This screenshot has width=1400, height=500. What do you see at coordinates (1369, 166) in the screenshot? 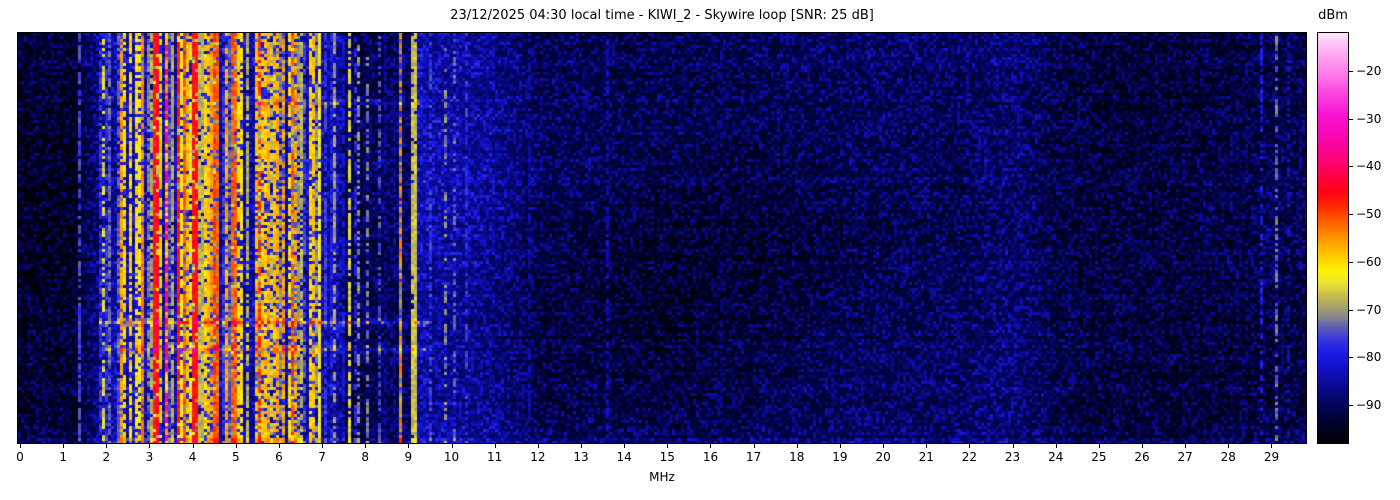
I see `colorbar-tick-label: −40` at bounding box center [1369, 166].